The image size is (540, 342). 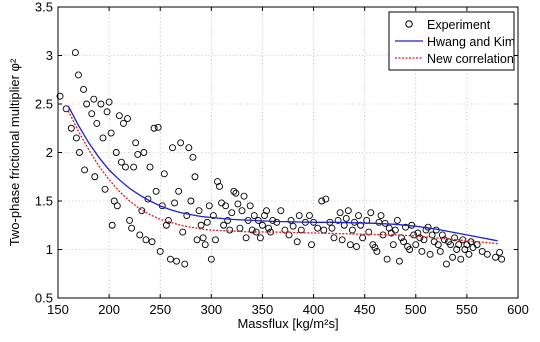 I want to click on y-tick-label: 2.5, so click(x=44, y=104).